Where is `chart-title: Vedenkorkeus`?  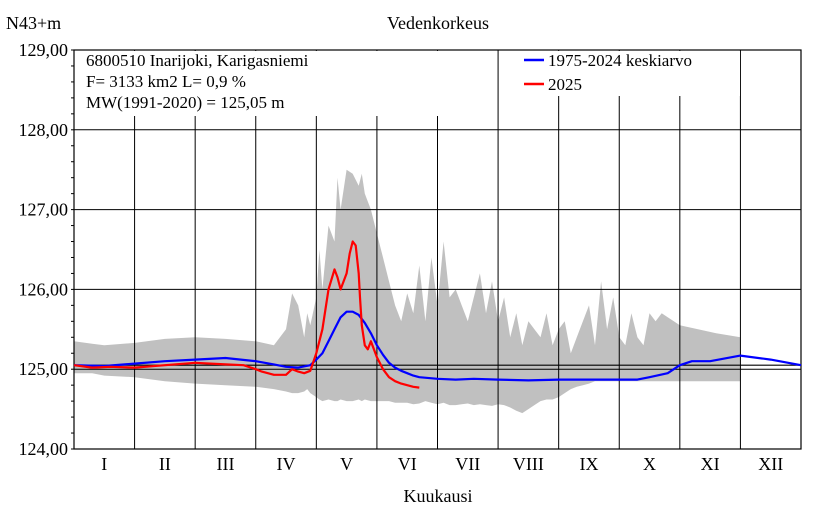 chart-title: Vedenkorkeus is located at coordinates (438, 23).